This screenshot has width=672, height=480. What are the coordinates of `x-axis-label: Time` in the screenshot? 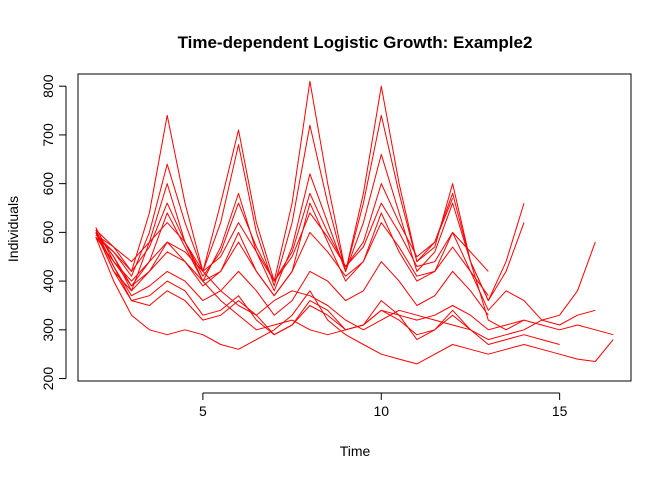 It's located at (355, 451).